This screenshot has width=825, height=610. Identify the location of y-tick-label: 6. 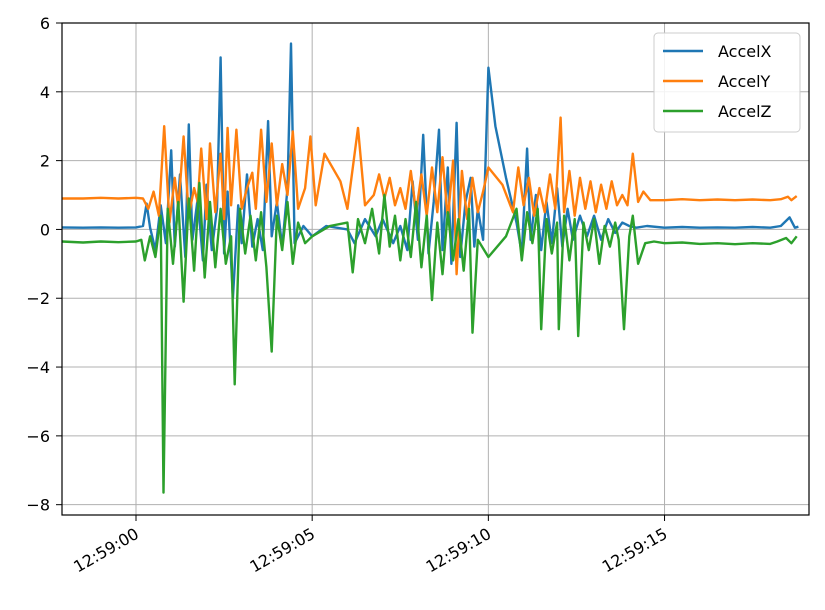
(45, 23).